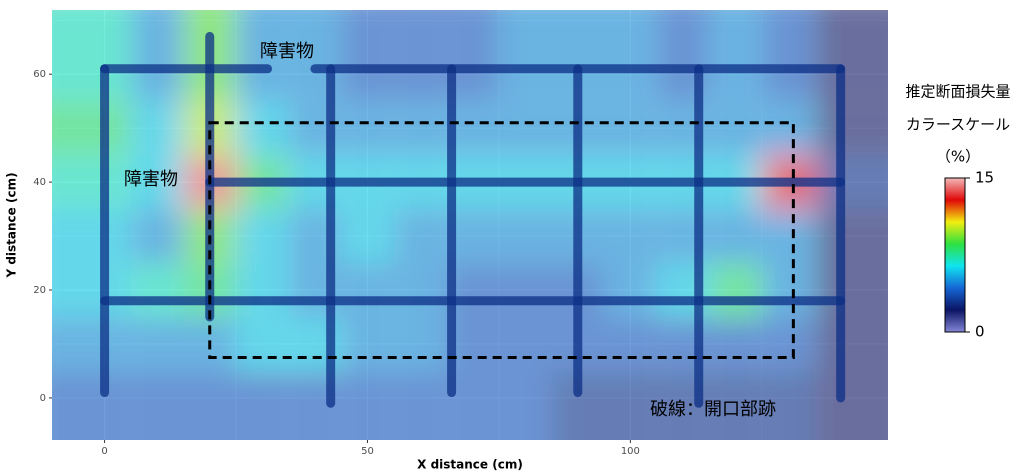 This screenshot has height=475, width=1024. Describe the element at coordinates (713, 409) in the screenshot. I see `annotation: 破線：開口部跡` at that location.